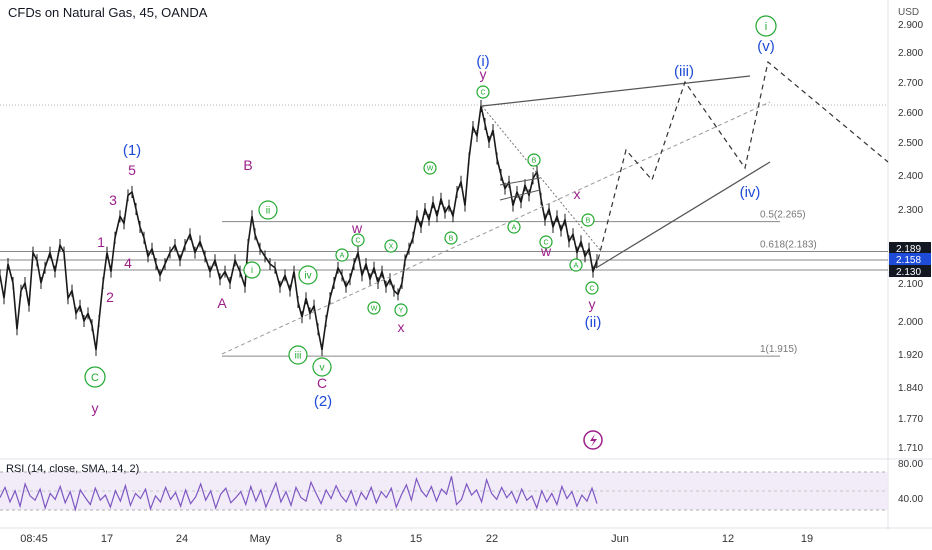  What do you see at coordinates (482, 61) in the screenshot?
I see `wave-label: (i)` at bounding box center [482, 61].